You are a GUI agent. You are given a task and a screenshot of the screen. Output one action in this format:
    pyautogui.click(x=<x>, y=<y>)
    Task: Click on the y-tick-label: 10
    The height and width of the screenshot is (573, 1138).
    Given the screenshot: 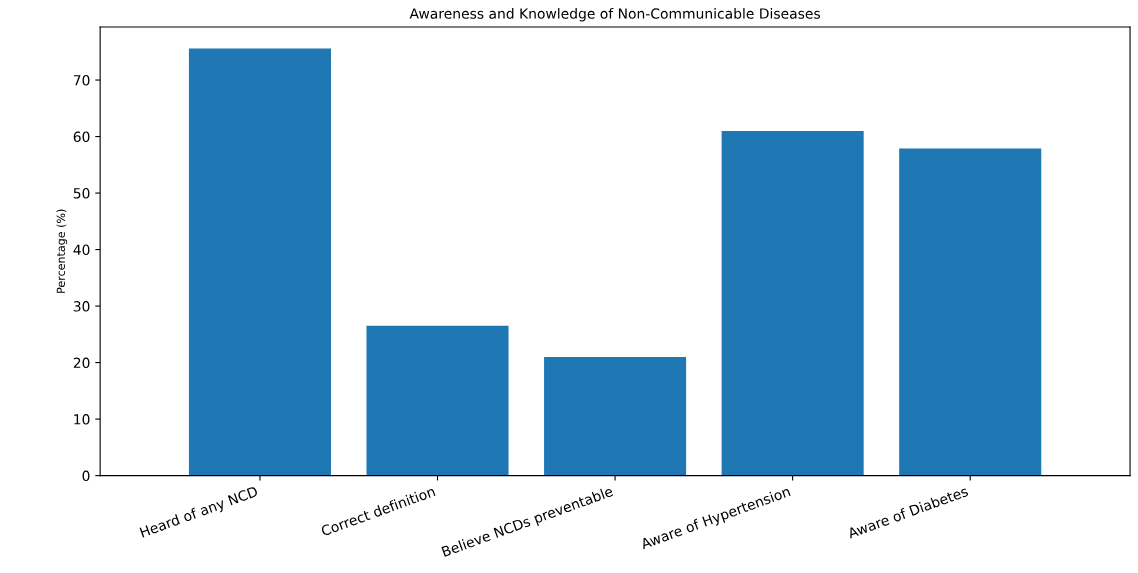 What is the action you would take?
    pyautogui.click(x=82, y=419)
    